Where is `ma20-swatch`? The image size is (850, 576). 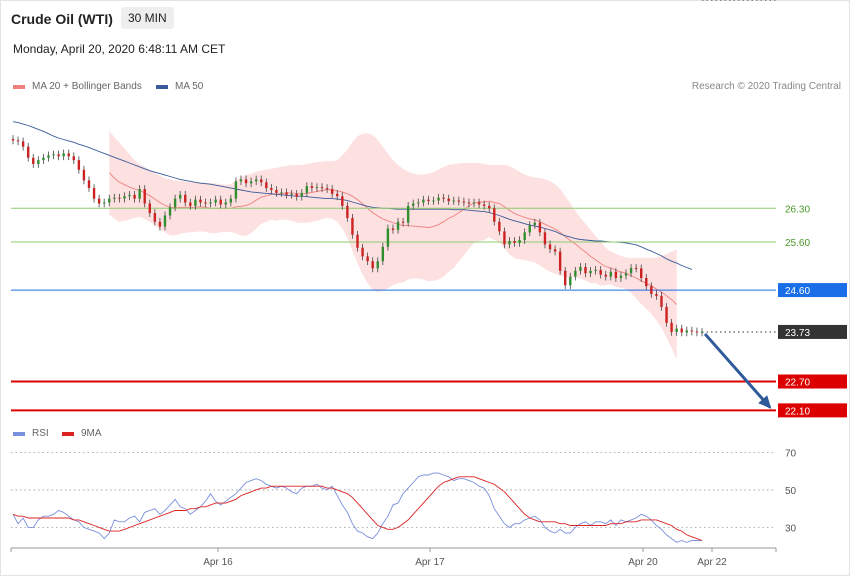 ma20-swatch is located at coordinates (19, 86).